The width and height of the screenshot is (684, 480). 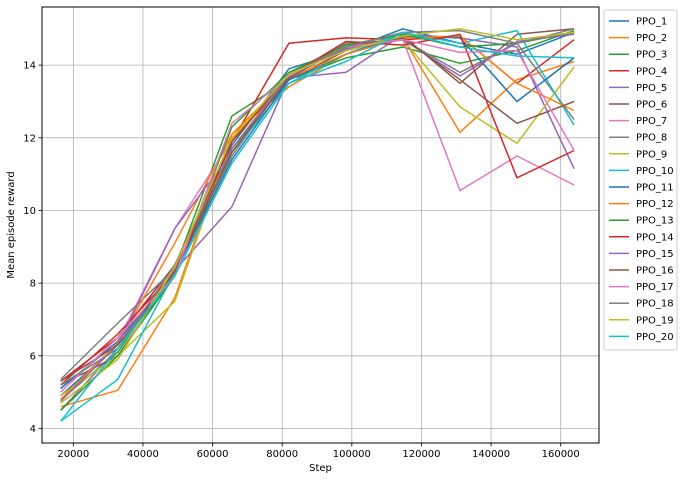 I want to click on legend-label-ppo-10: PPO_10, so click(x=655, y=171).